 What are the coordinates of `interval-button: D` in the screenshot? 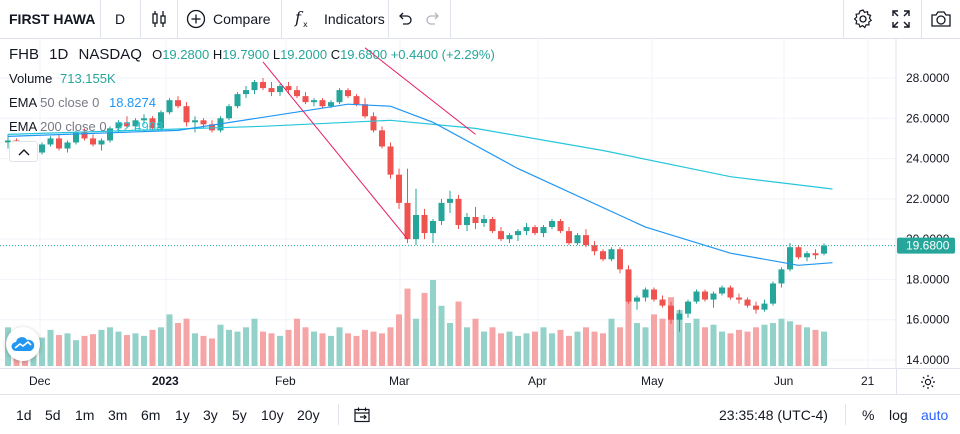 It's located at (120, 19).